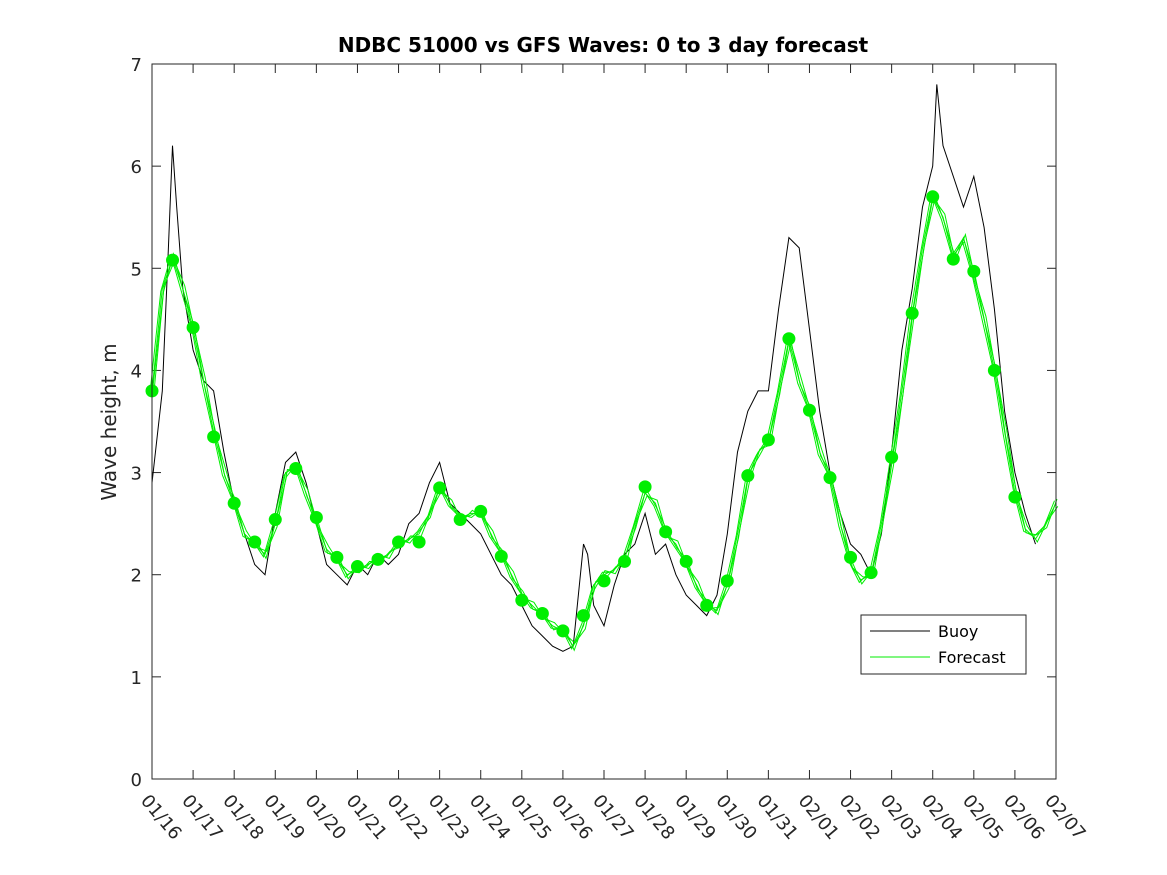 This screenshot has width=1167, height=875. What do you see at coordinates (958, 631) in the screenshot?
I see `legend-buoy-label: Buoy` at bounding box center [958, 631].